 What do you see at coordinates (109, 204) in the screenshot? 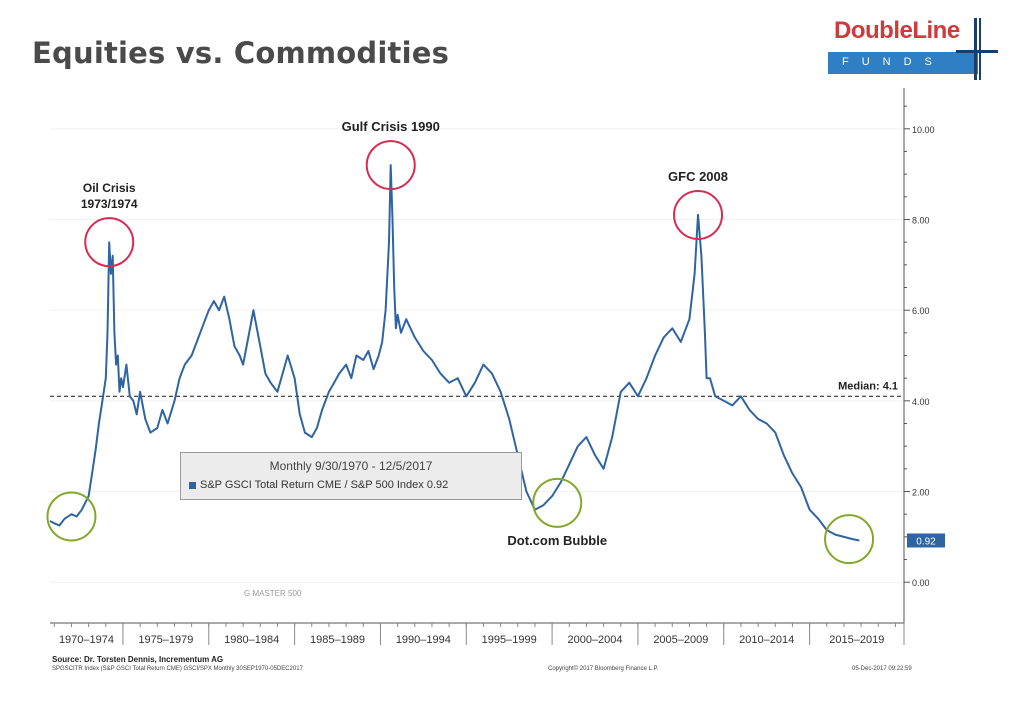
I see `annotation-label: 1973/1974` at bounding box center [109, 204].